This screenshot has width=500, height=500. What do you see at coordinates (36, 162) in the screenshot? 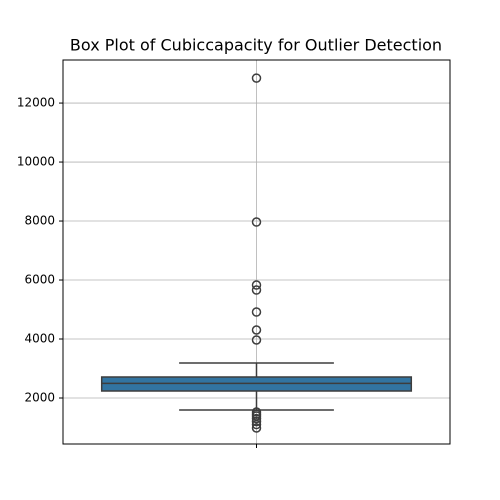
I see `y-tick-label: 10000` at bounding box center [36, 162].